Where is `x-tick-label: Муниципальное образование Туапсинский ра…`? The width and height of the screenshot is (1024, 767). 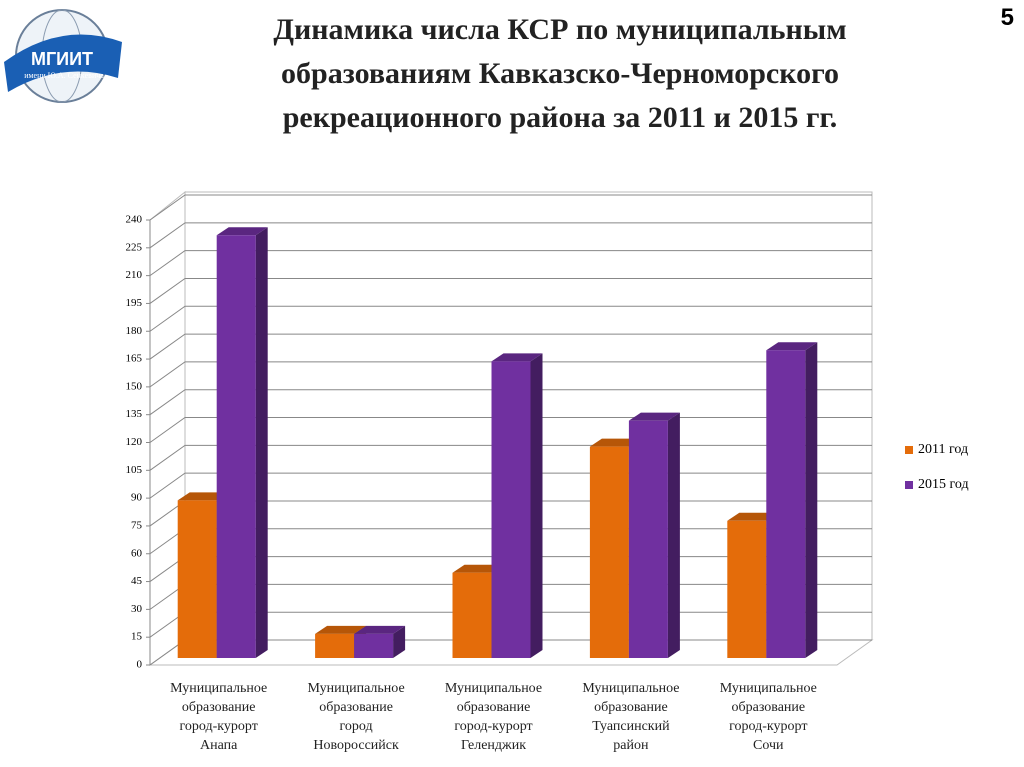
x-tick-label: Муниципальное образование Туапсинский ра… is located at coordinates (631, 717).